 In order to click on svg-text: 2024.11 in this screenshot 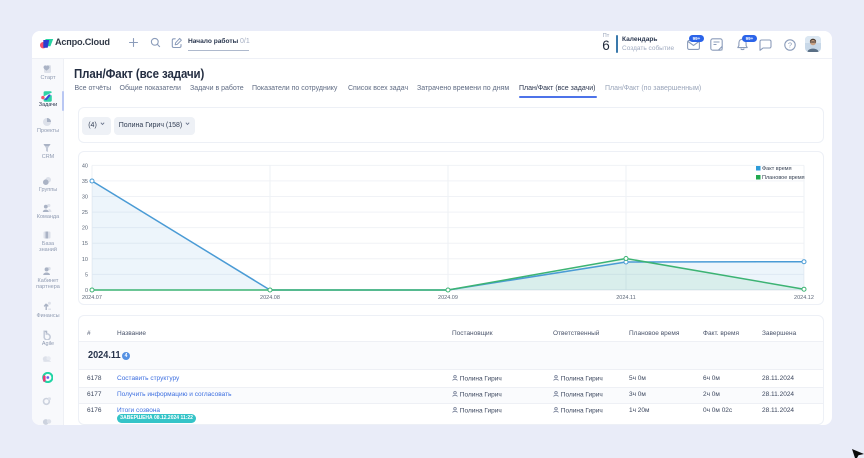, I will do `click(625, 298)`.